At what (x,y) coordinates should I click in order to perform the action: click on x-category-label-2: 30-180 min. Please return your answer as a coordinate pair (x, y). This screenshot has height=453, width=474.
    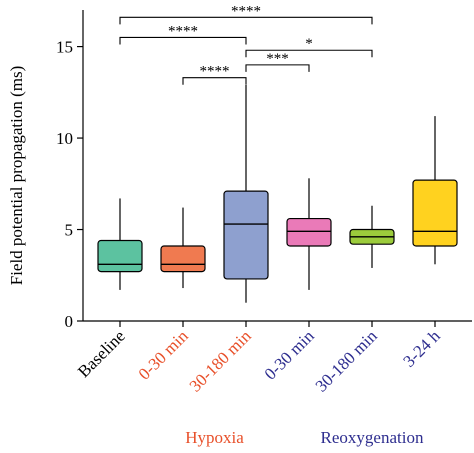
    Looking at the image, I should click on (221, 361).